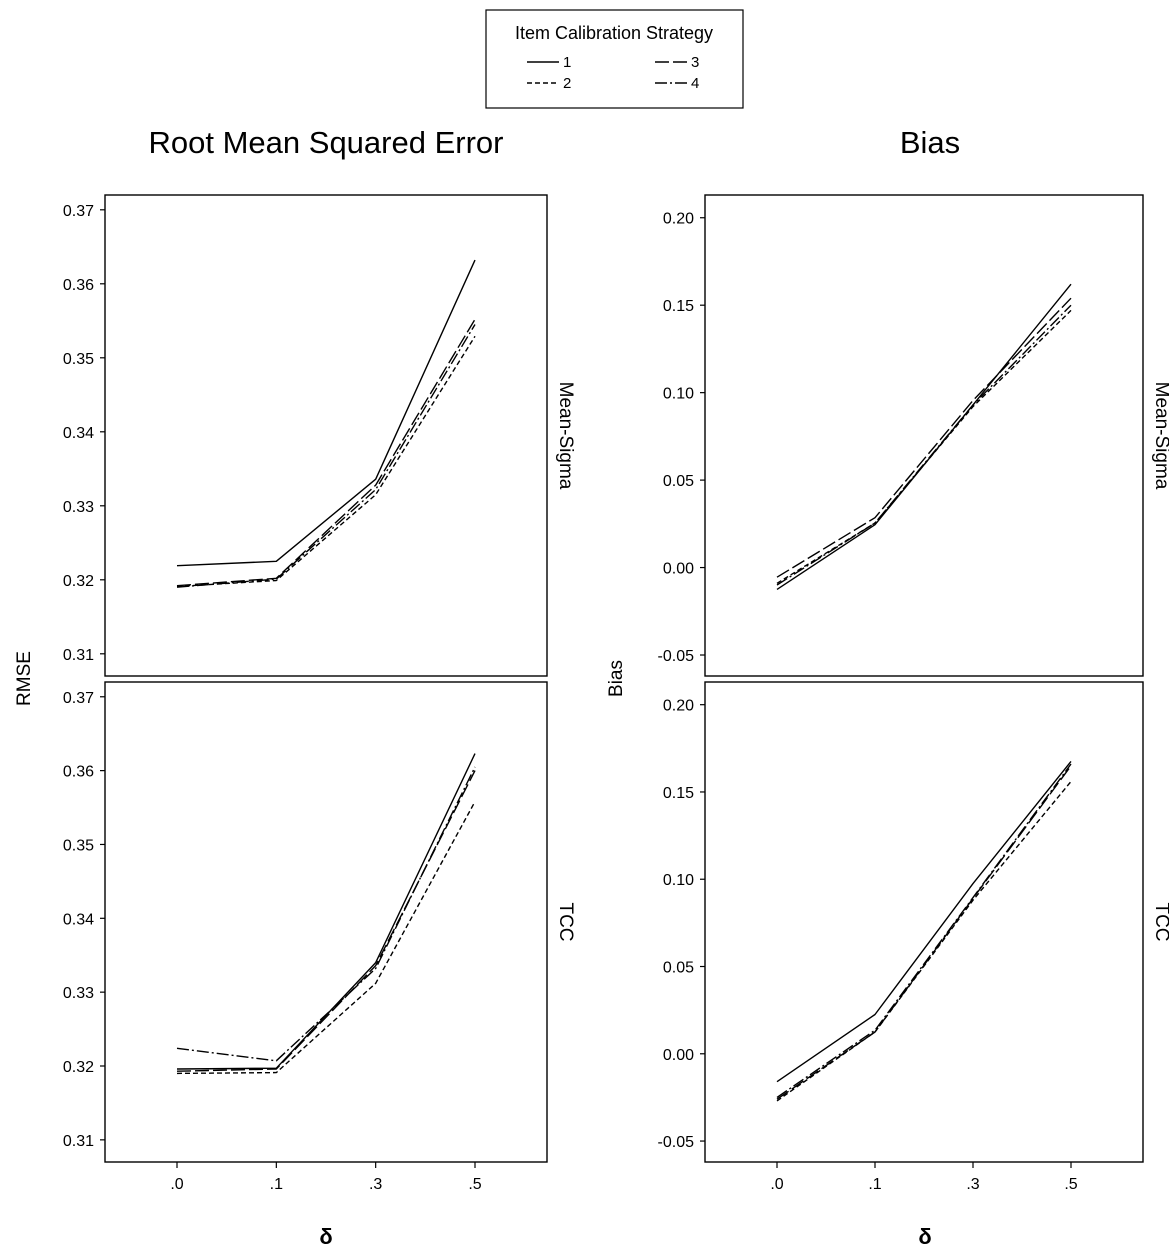 The height and width of the screenshot is (1251, 1169). I want to click on legend-label-4: 4, so click(695, 83).